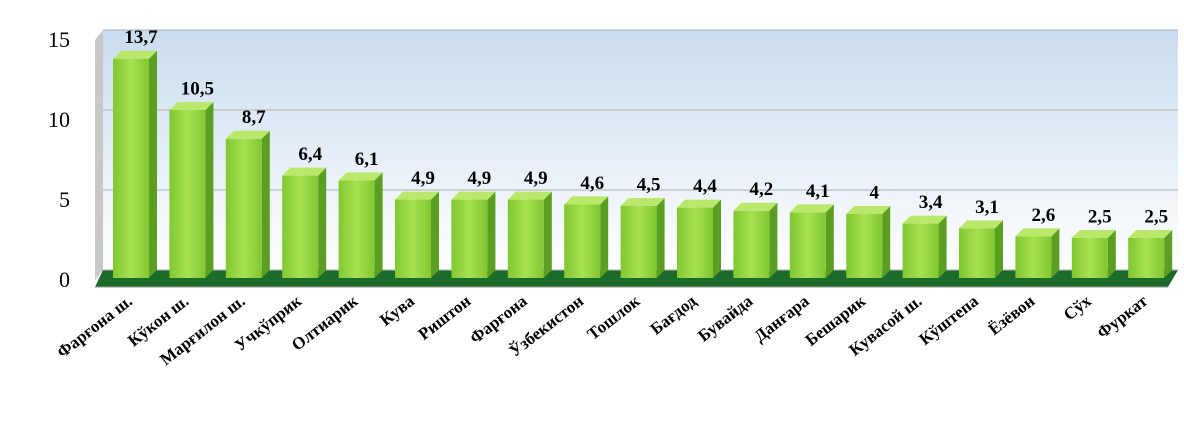  I want to click on x-tick-label: Кува, so click(397, 310).